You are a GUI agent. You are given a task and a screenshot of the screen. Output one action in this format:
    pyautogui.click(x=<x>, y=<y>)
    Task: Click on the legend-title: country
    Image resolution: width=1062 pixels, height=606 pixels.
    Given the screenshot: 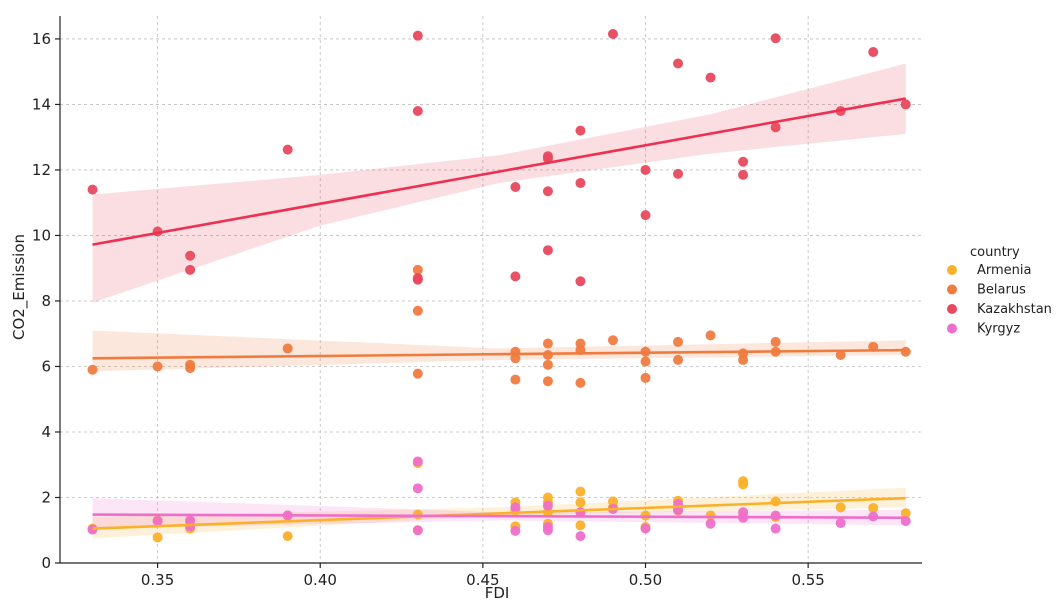 What is the action you would take?
    pyautogui.click(x=995, y=252)
    